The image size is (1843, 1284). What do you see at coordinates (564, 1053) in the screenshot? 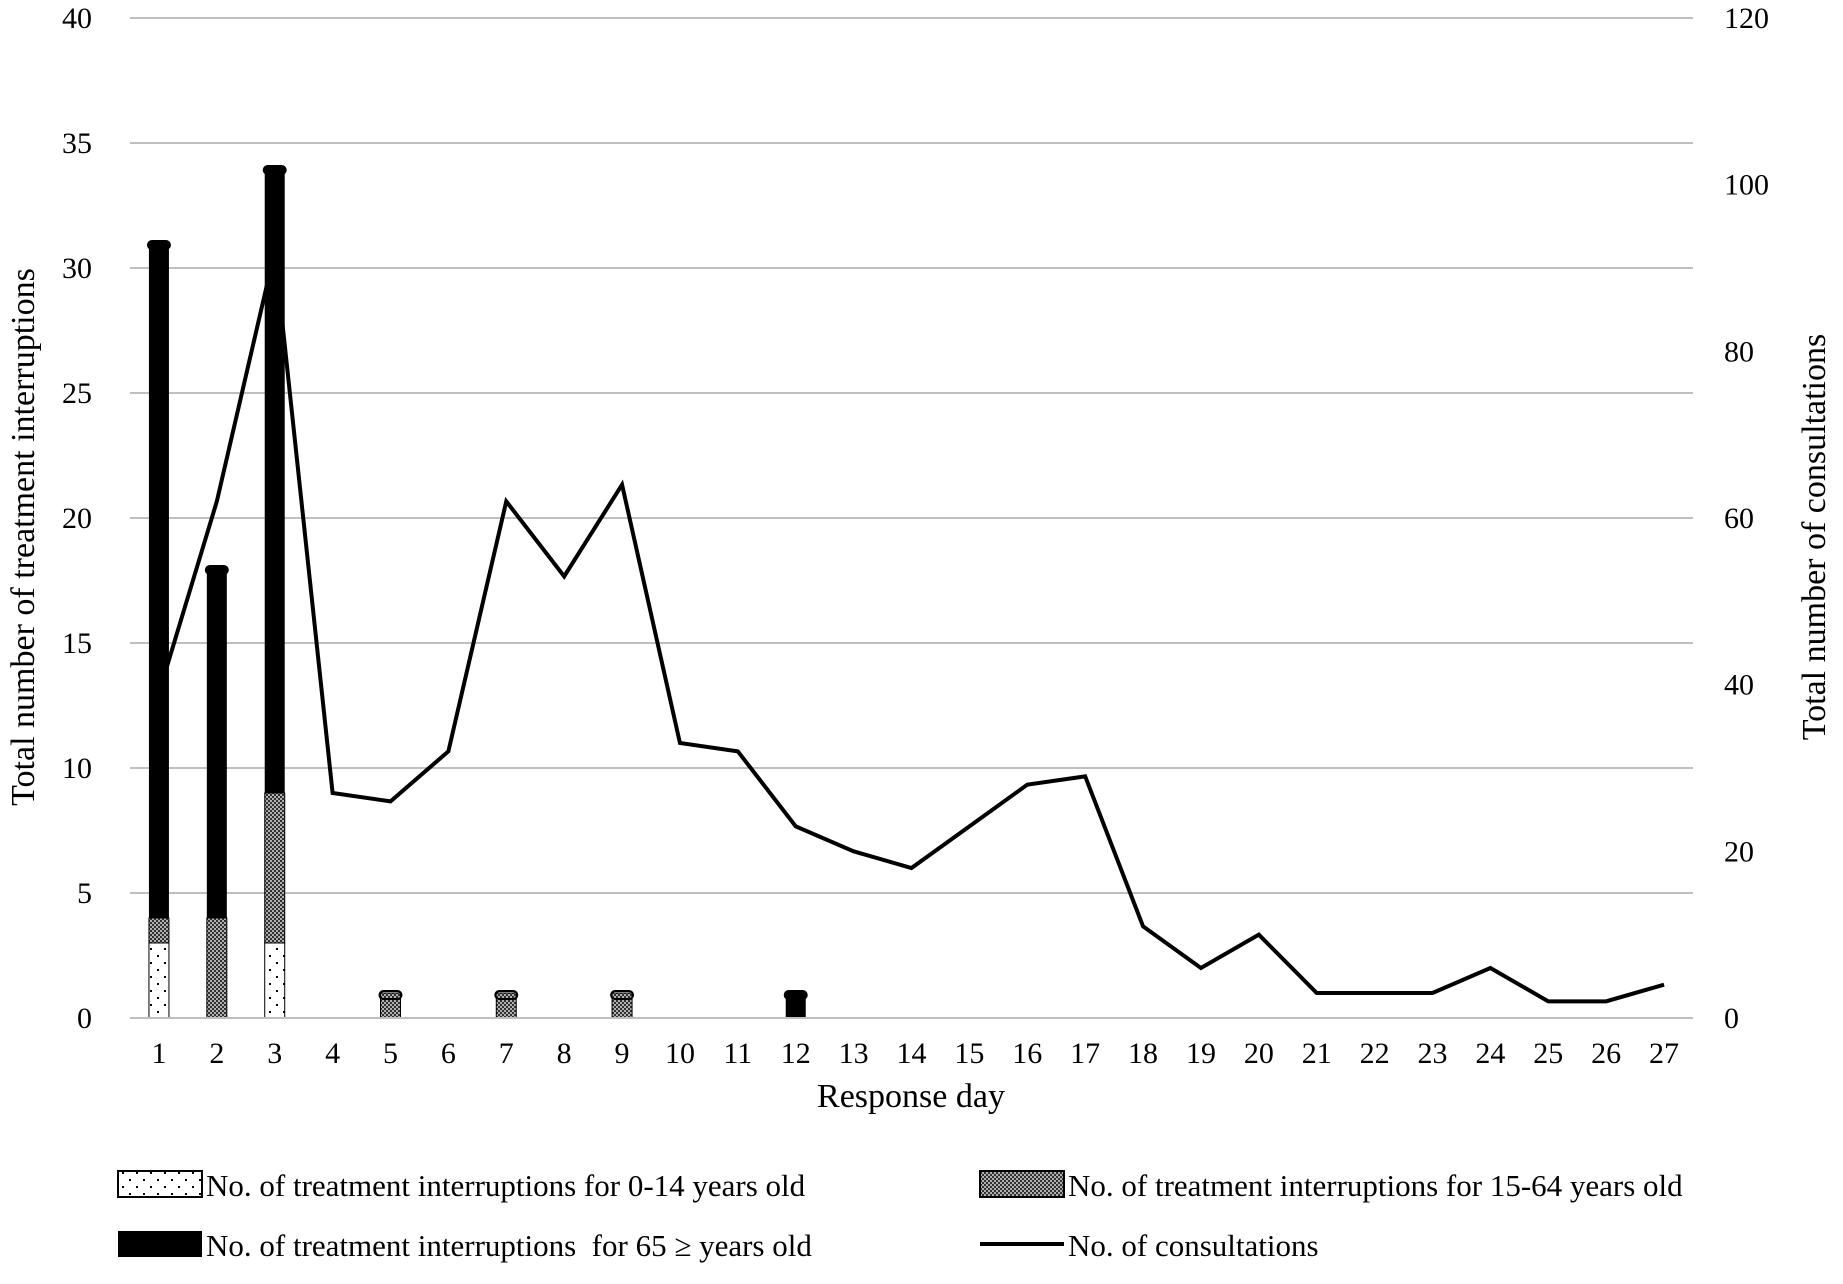
I see `x-tick-label: 8` at bounding box center [564, 1053].